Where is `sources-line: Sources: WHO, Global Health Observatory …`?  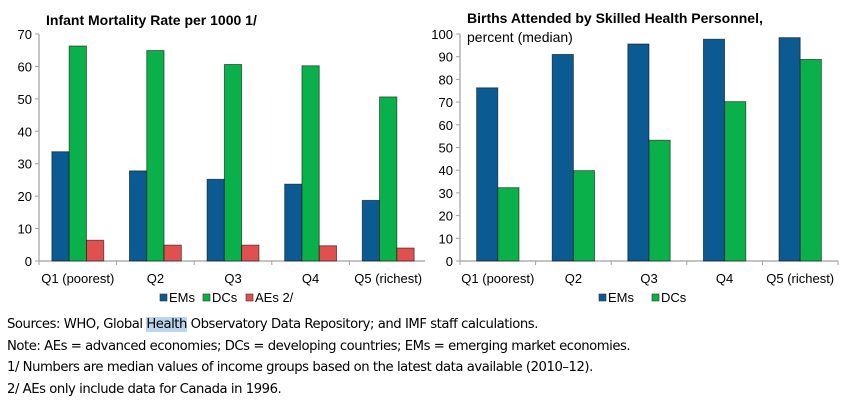 sources-line: Sources: WHO, Global Health Observatory … is located at coordinates (272, 324).